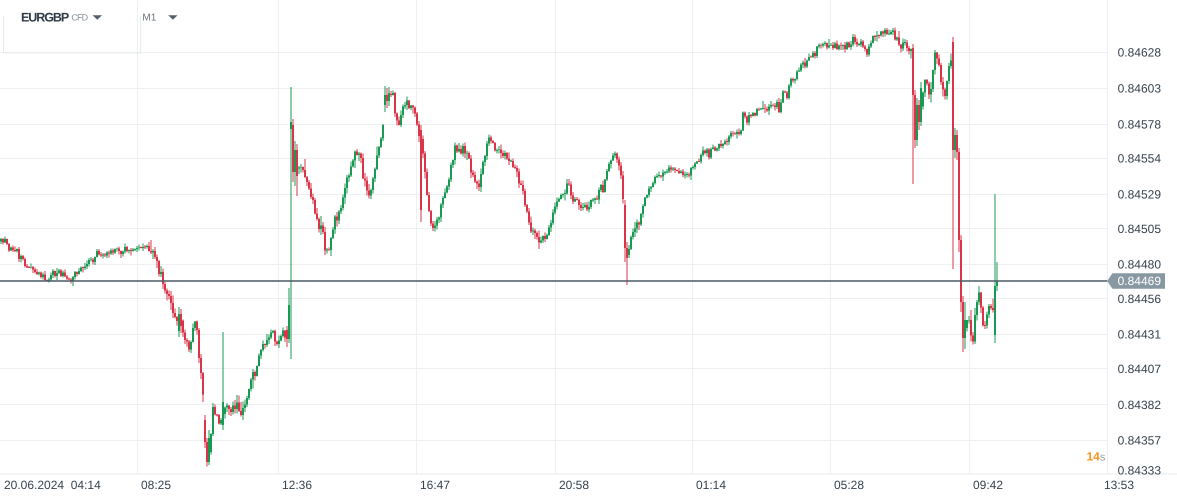 The height and width of the screenshot is (501, 1177). What do you see at coordinates (1140, 53) in the screenshot?
I see `svg-text: 0.84628` at bounding box center [1140, 53].